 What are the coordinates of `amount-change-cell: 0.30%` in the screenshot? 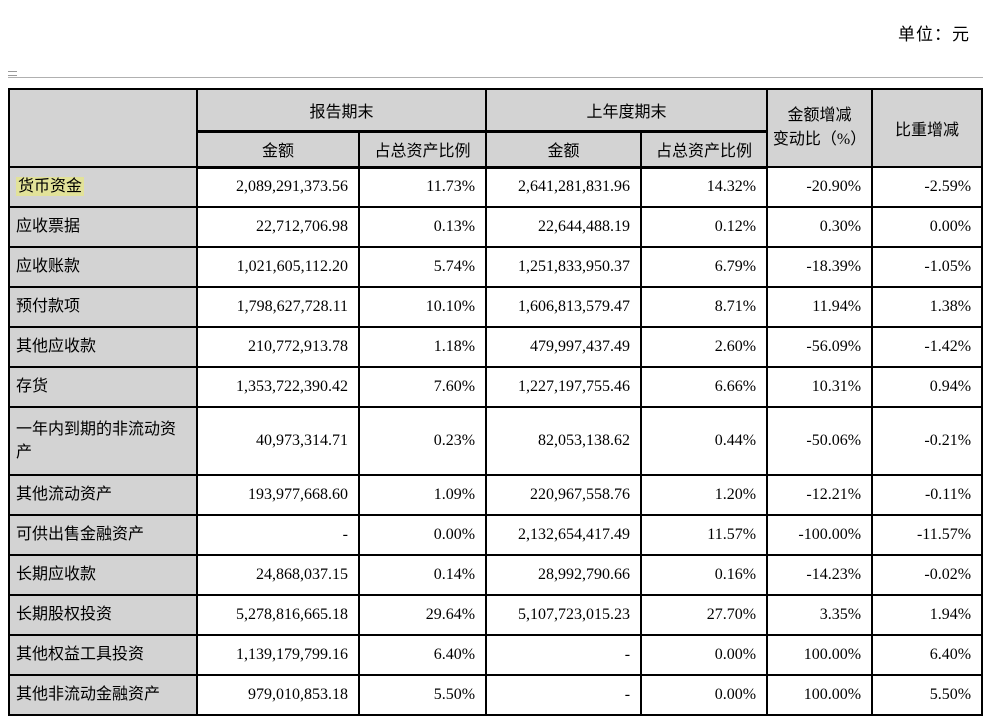 It's located at (820, 227).